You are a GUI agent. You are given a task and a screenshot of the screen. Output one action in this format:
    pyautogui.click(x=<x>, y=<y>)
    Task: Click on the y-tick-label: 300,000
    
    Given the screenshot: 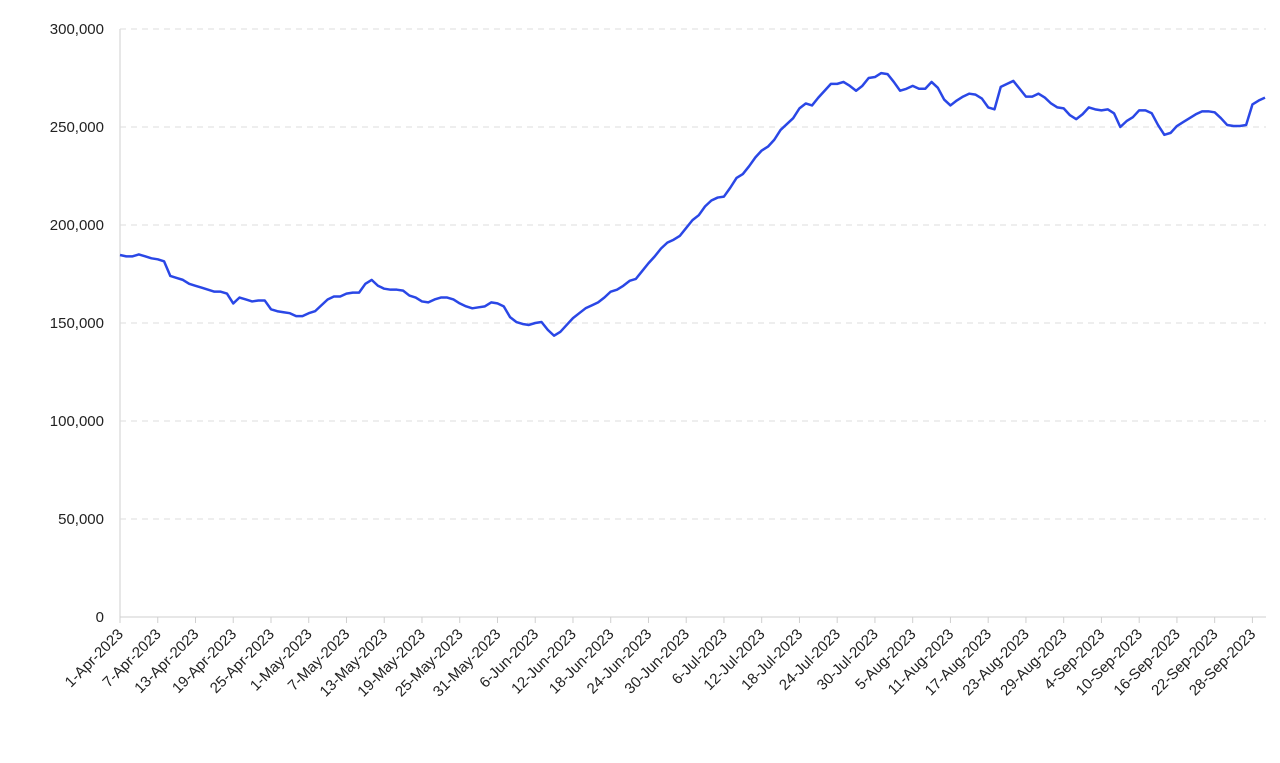 What is the action you would take?
    pyautogui.click(x=77, y=29)
    